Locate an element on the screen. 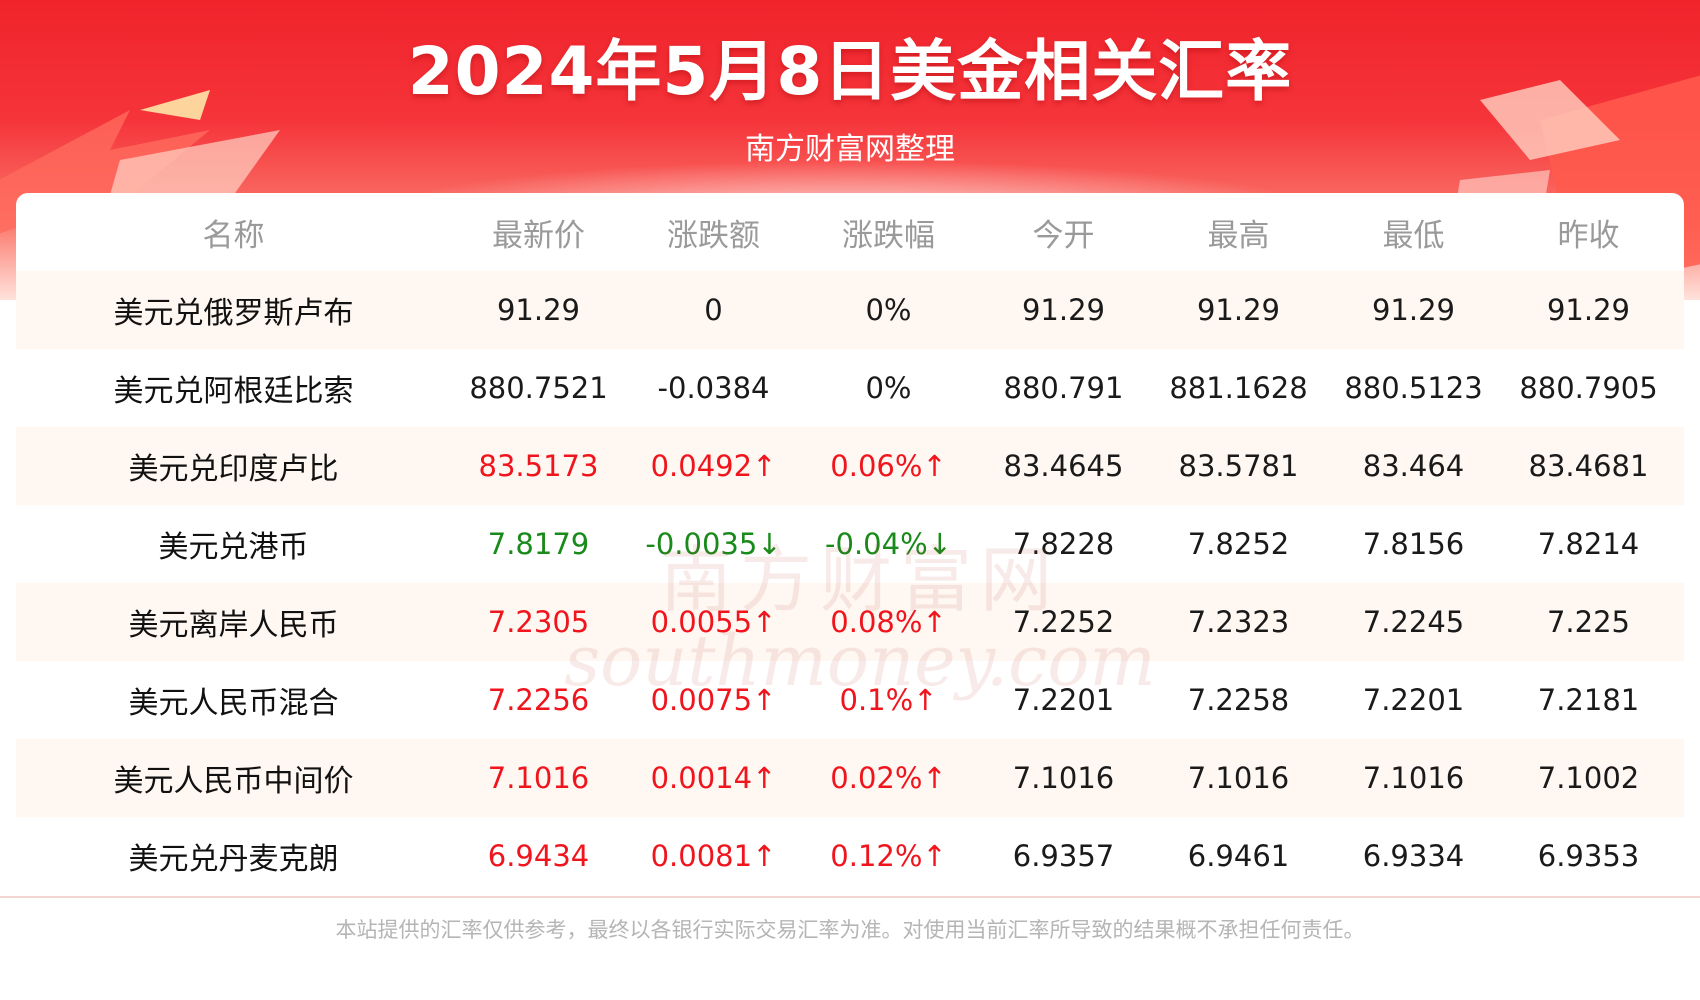 This screenshot has height=1000, width=1700. cell-open: 880.791 is located at coordinates (1063, 388).